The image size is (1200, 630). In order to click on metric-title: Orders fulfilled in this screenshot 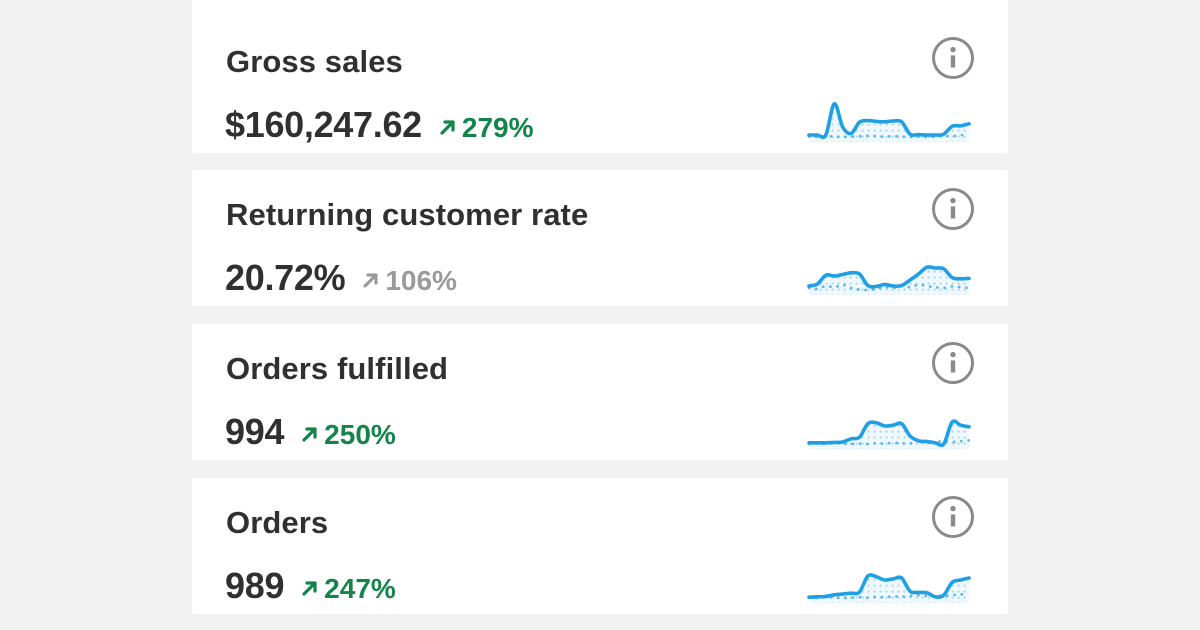, I will do `click(337, 368)`.